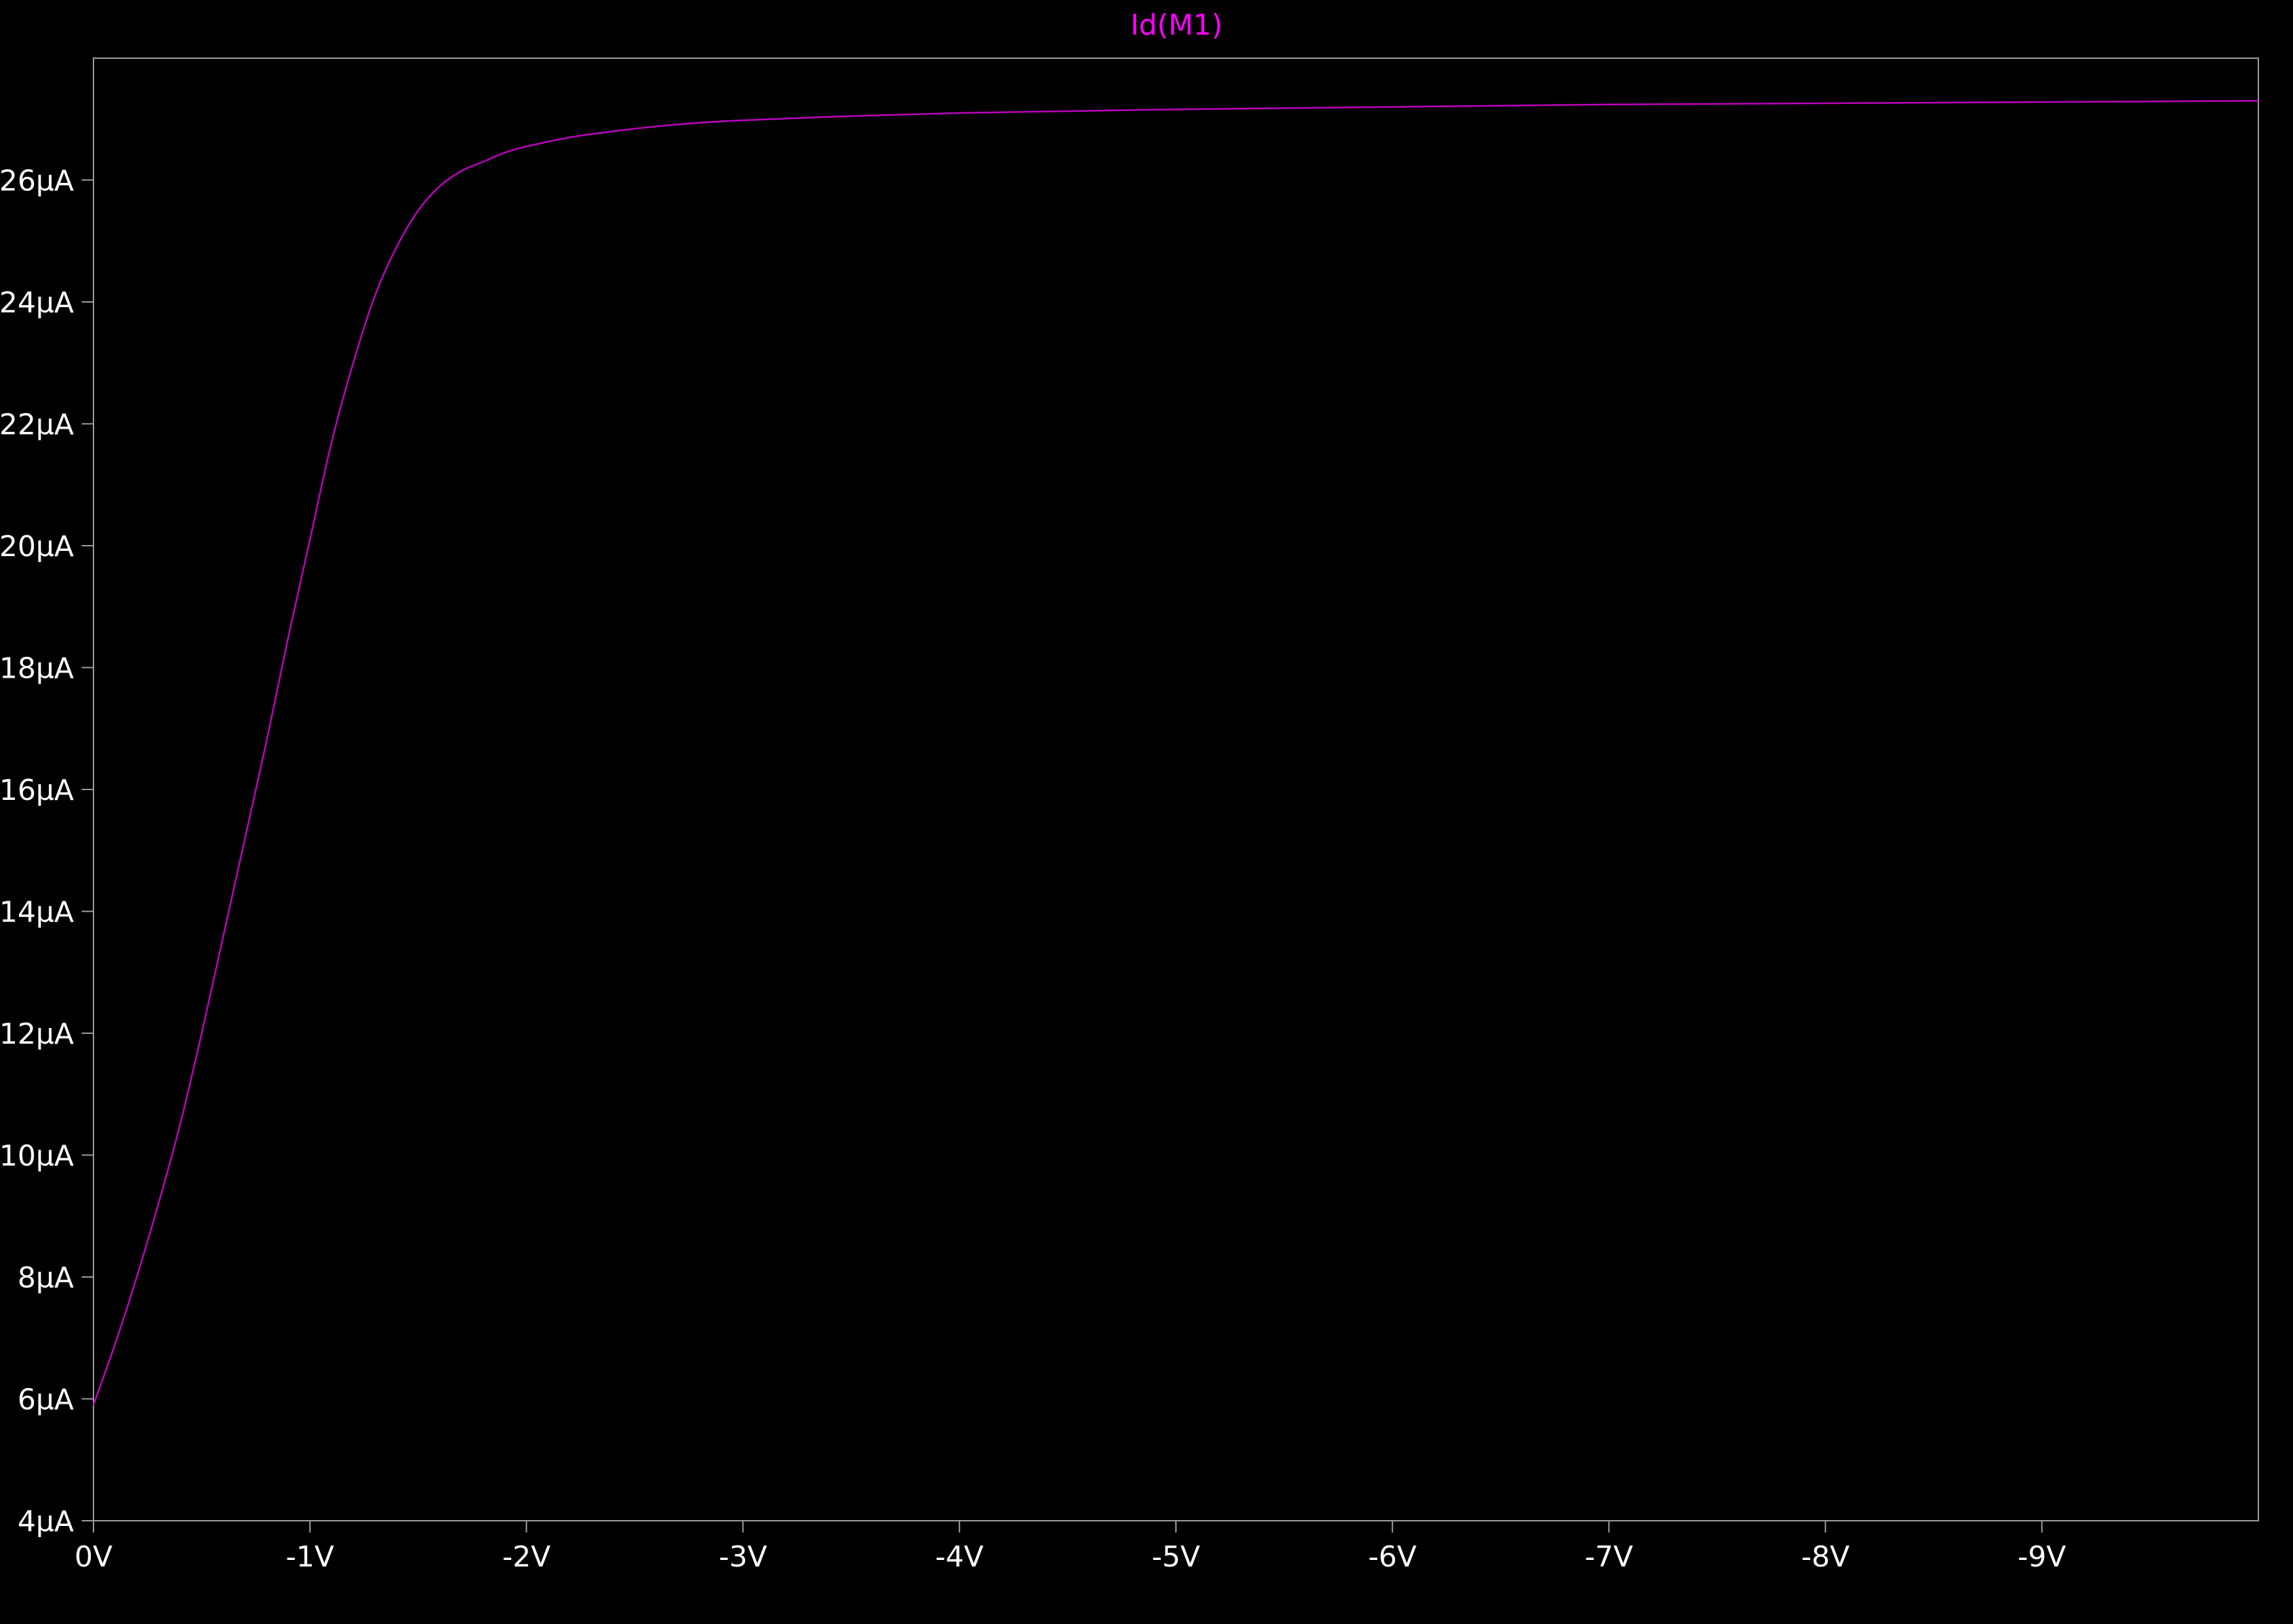  I want to click on y-tick-label: 20µA, so click(37, 546).